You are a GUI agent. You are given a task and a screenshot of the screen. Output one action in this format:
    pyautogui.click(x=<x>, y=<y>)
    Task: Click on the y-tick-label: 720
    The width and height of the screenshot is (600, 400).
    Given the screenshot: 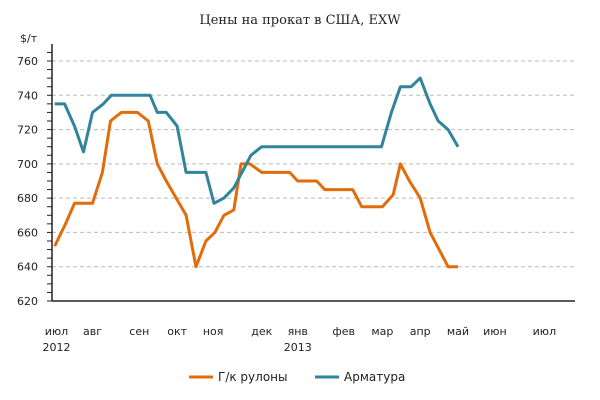 What is the action you would take?
    pyautogui.click(x=27, y=130)
    